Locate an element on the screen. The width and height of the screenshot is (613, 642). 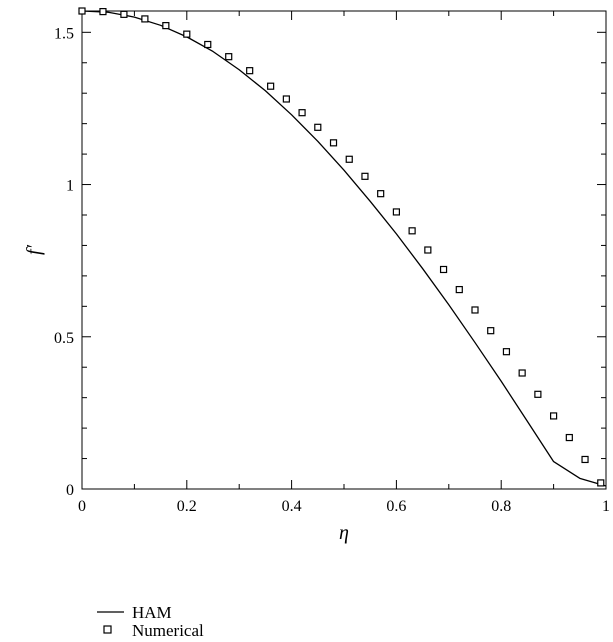
x-tick-label: 0.8 is located at coordinates (501, 506).